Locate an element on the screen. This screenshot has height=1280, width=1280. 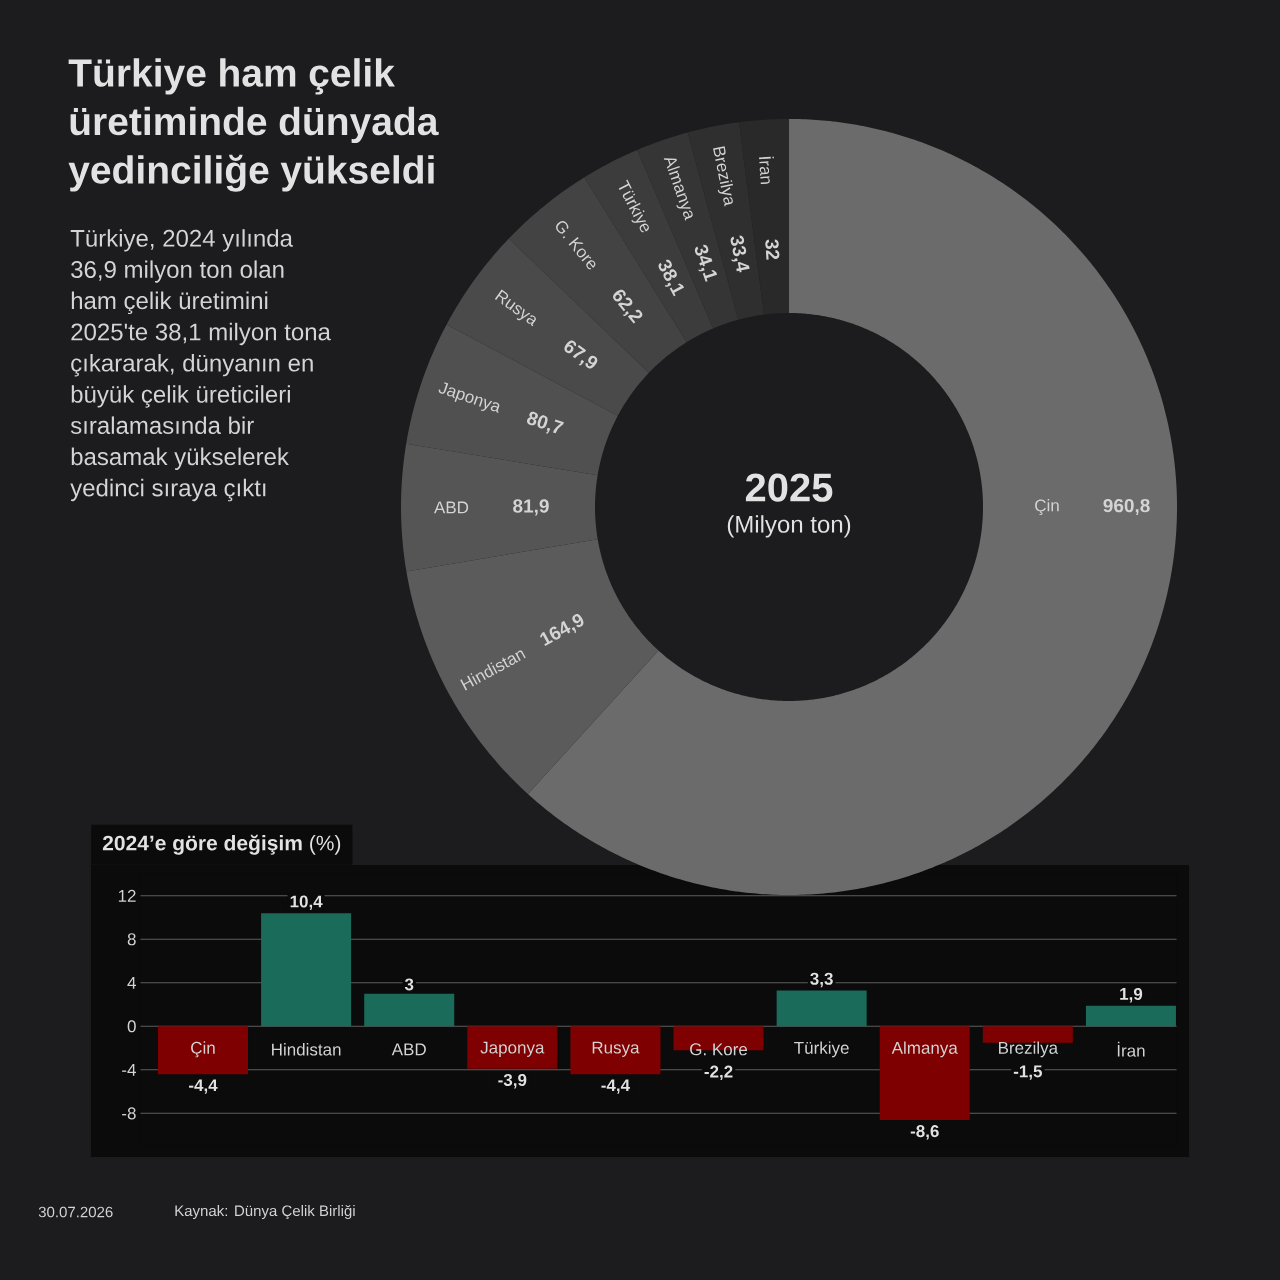
data-label: 81,9 is located at coordinates (531, 507).